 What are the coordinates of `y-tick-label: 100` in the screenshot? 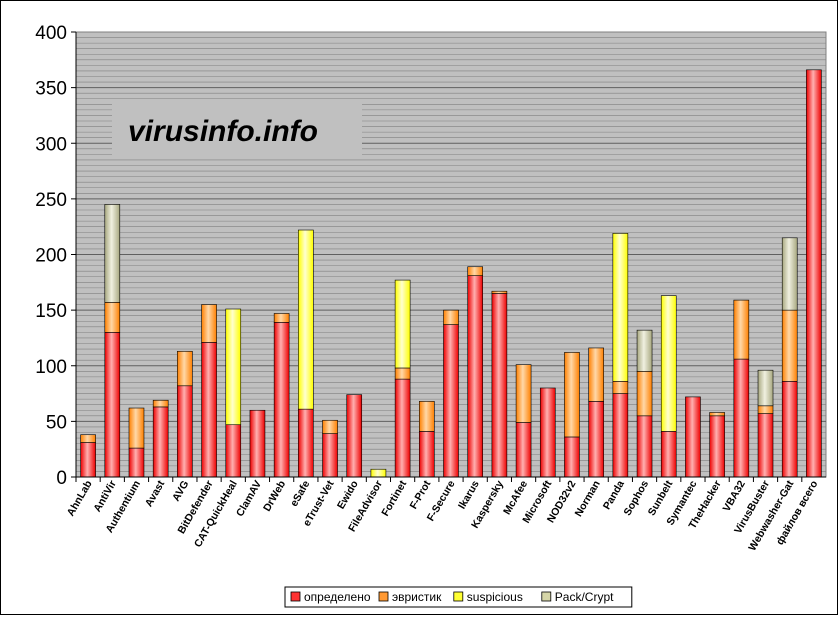 It's located at (51, 367).